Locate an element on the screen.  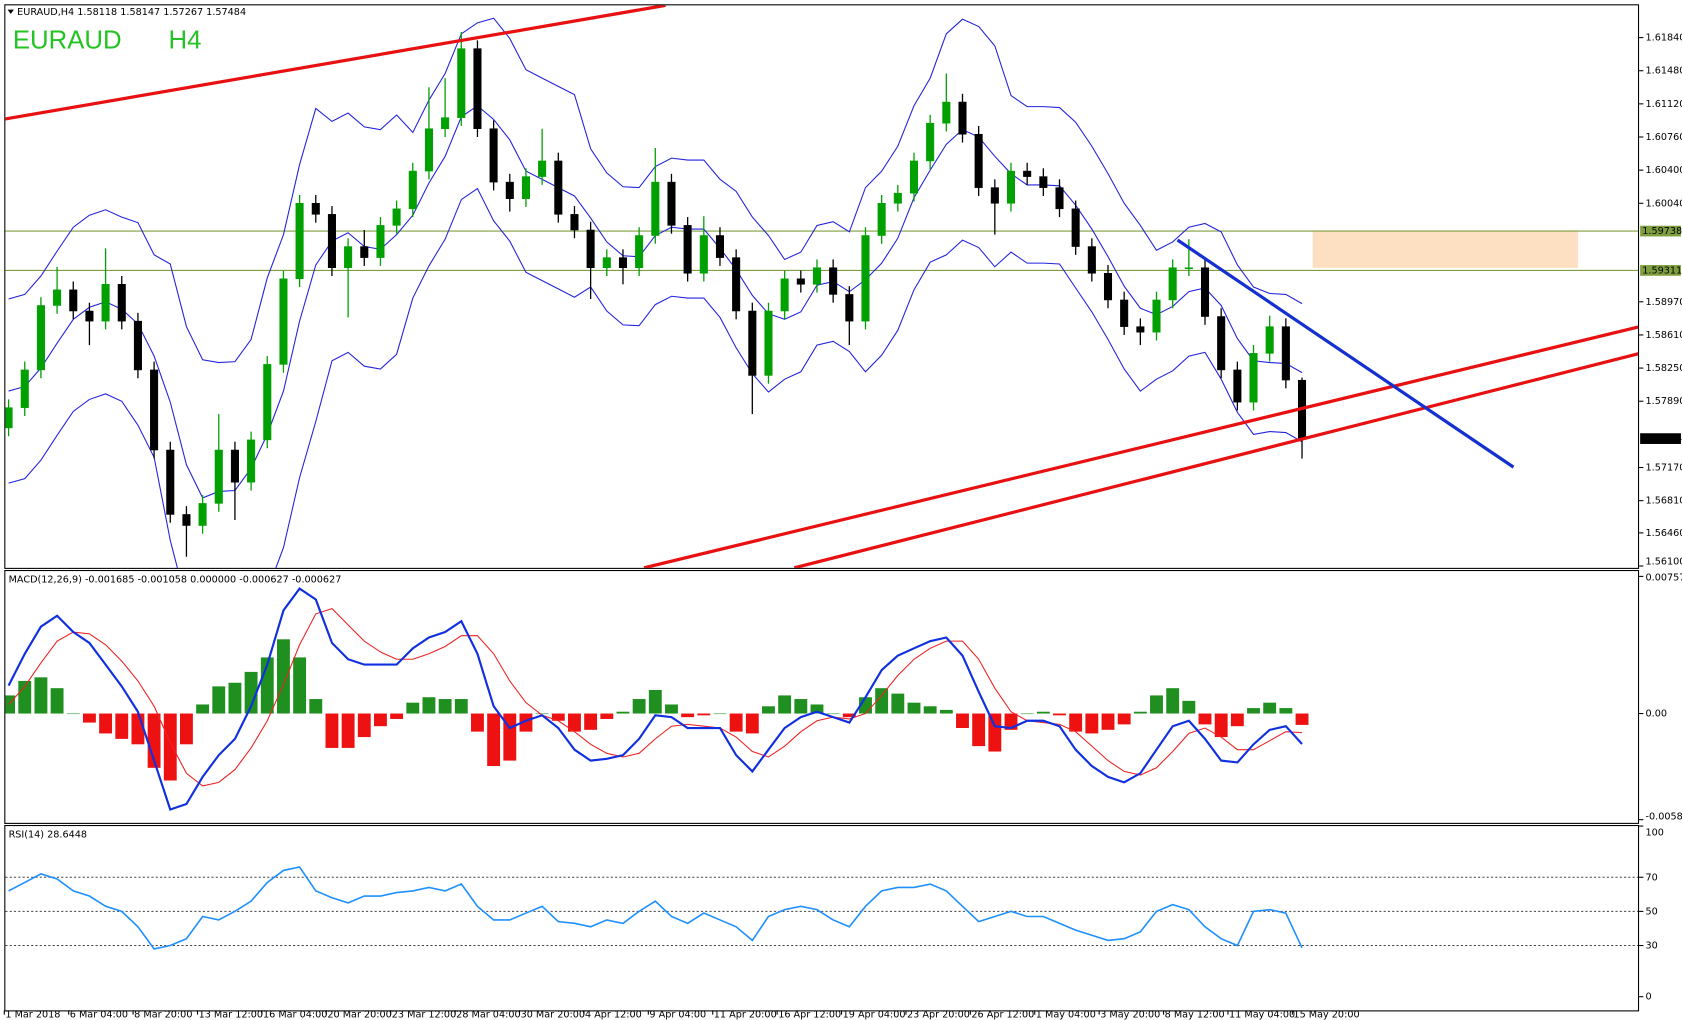
rsi-pane is located at coordinates (822, 908).